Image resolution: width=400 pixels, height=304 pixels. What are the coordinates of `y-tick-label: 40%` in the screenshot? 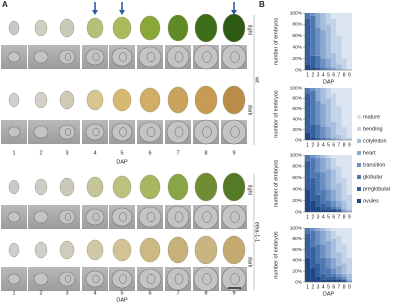 It's located at (297, 261).